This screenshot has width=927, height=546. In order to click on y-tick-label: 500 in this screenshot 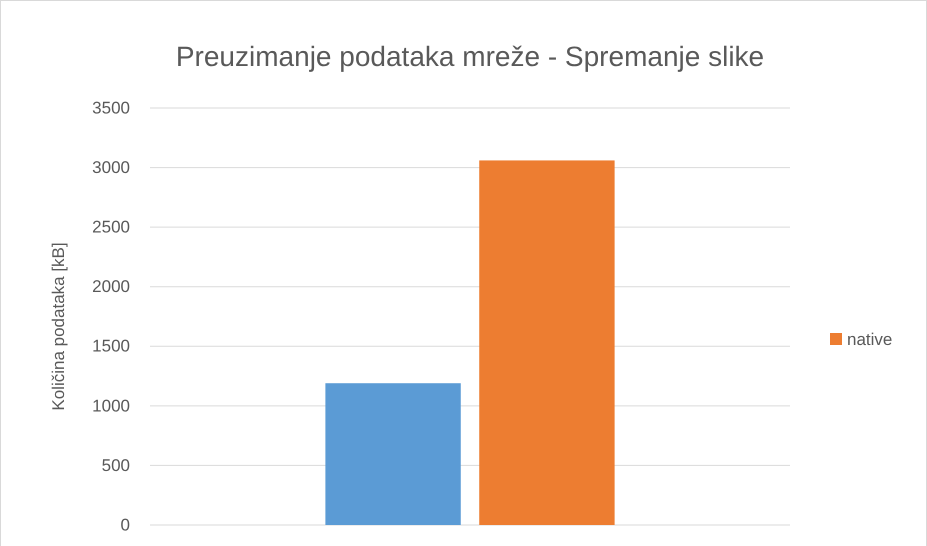, I will do `click(116, 465)`.